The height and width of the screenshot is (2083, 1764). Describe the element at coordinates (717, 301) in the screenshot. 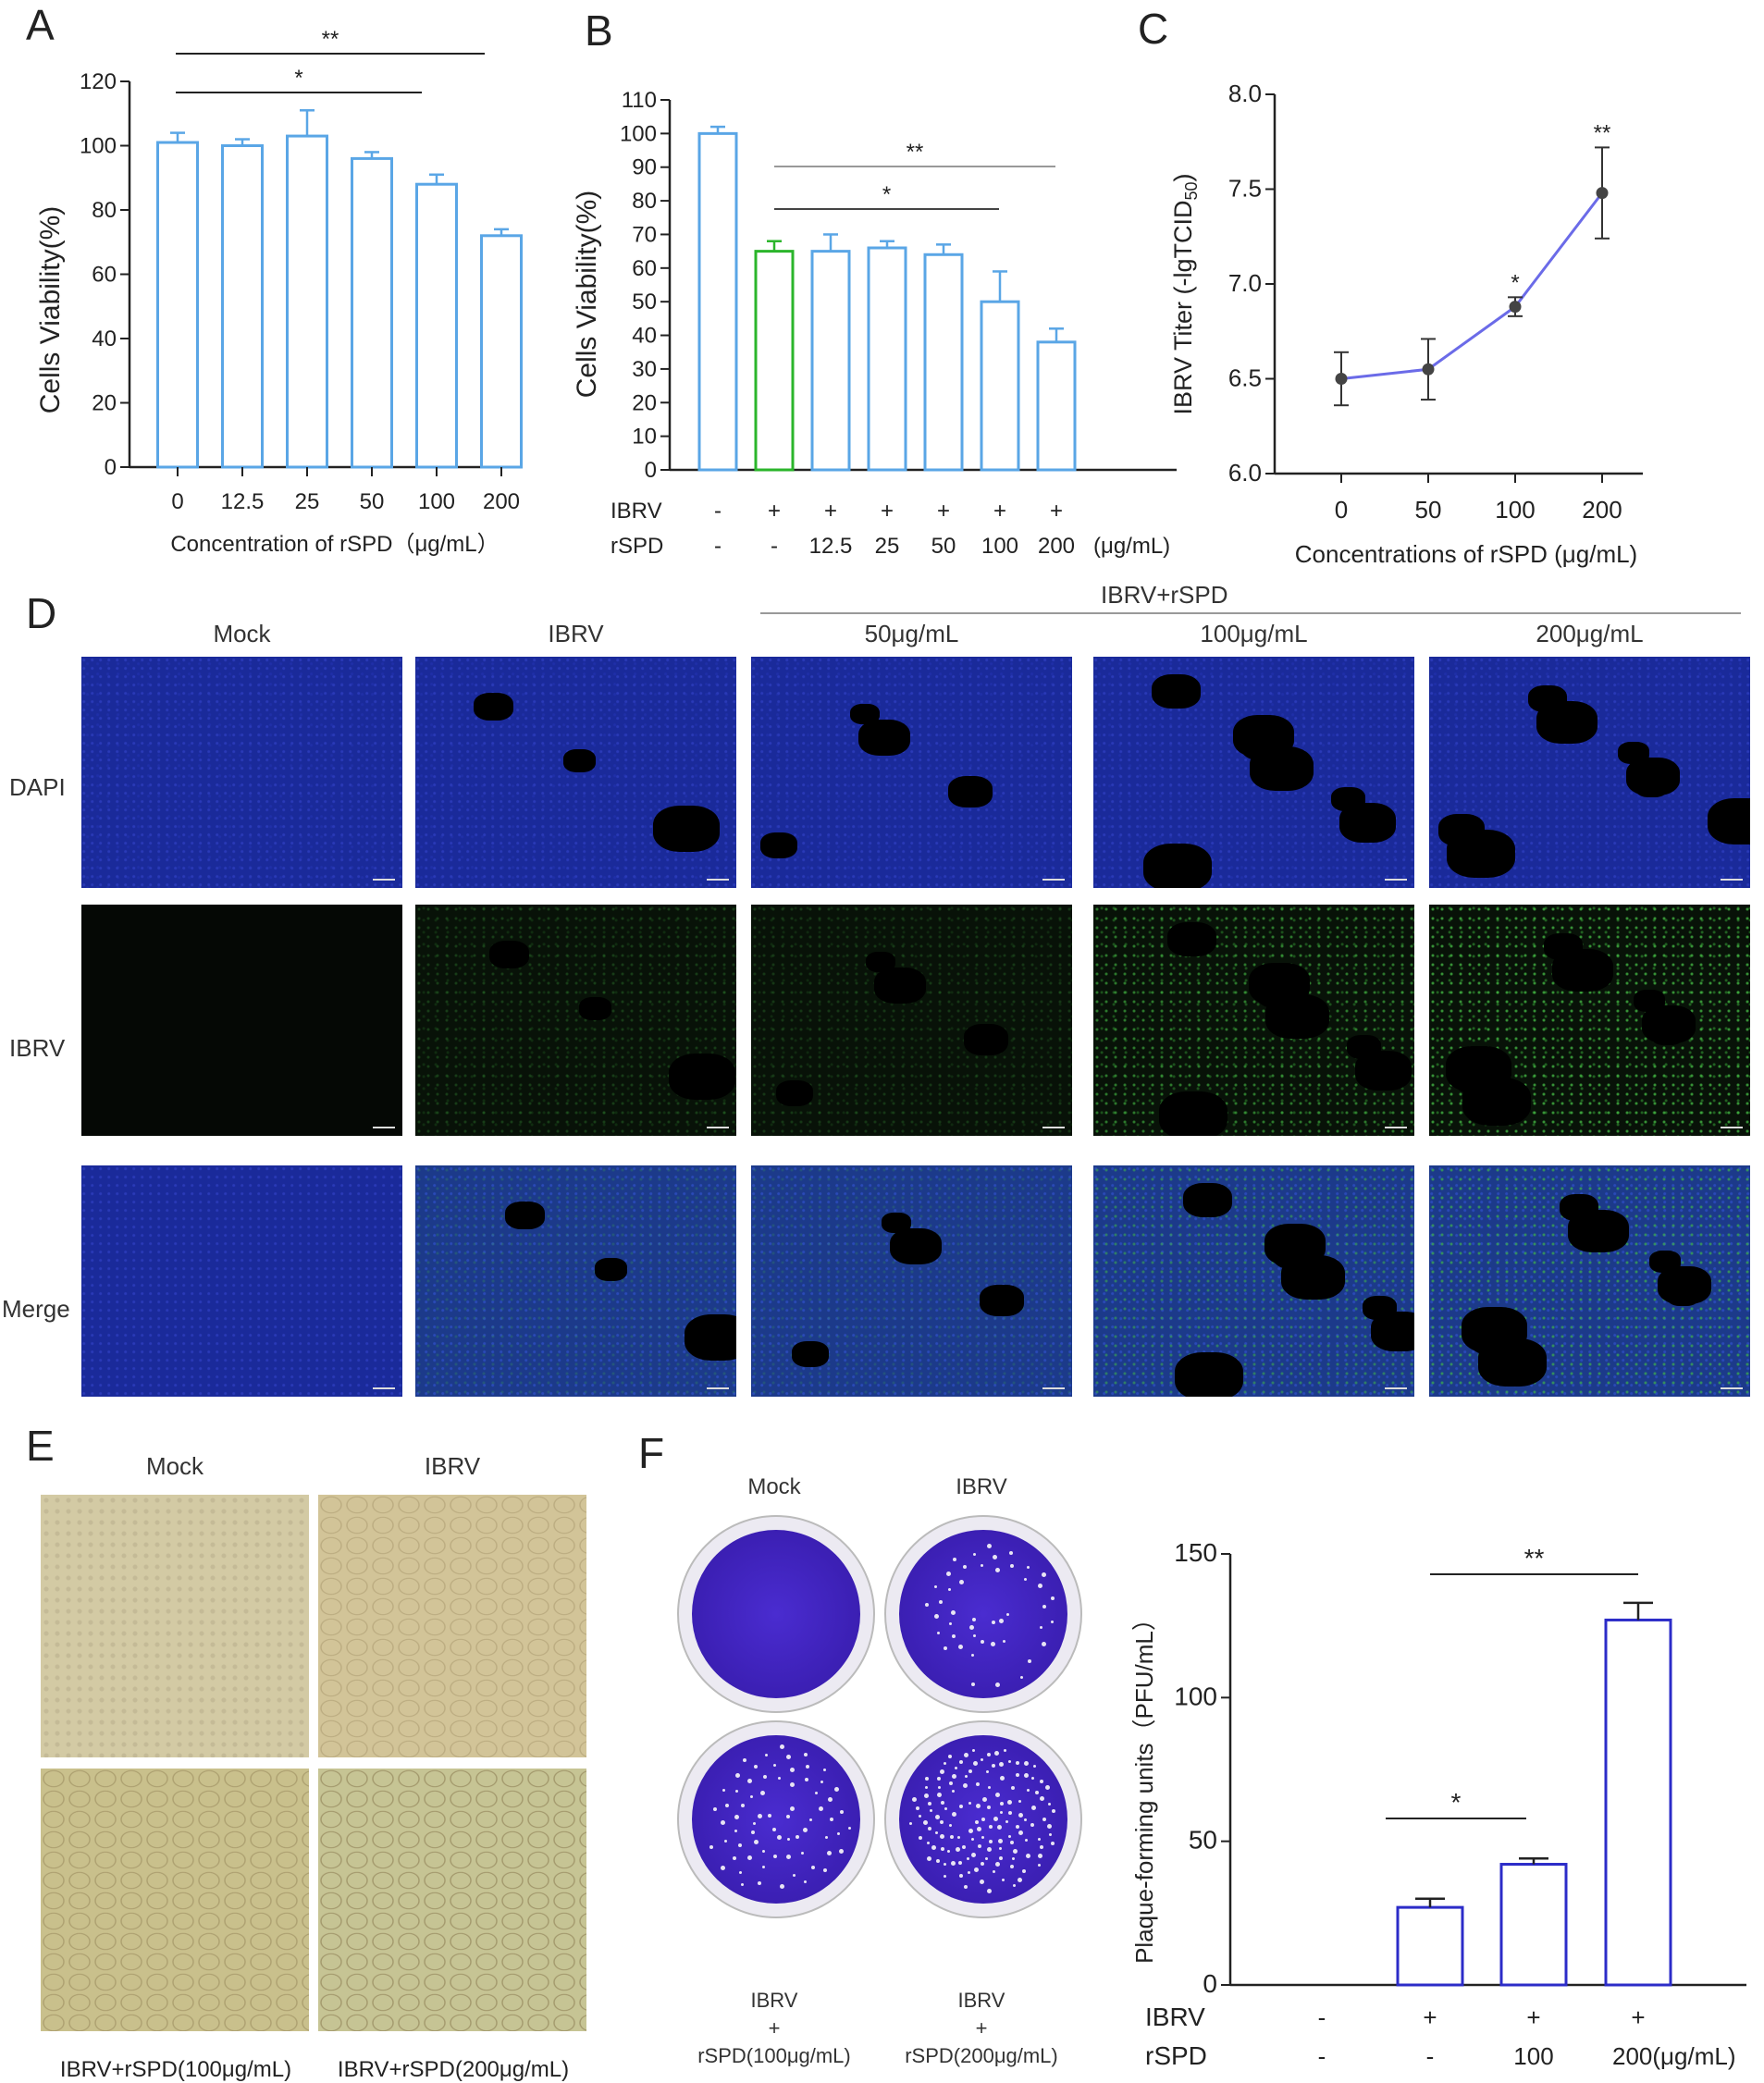

I see `bar` at that location.